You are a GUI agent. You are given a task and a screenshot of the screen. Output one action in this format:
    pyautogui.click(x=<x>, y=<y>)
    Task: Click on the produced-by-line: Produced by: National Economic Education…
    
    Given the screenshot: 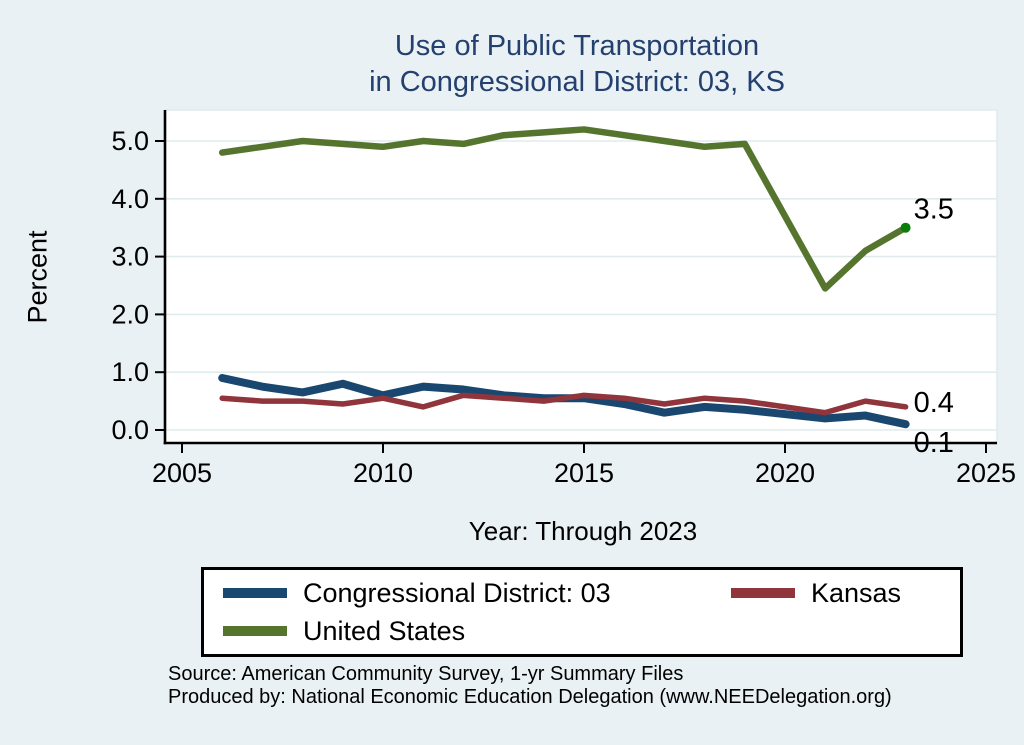 What is the action you would take?
    pyautogui.click(x=530, y=697)
    